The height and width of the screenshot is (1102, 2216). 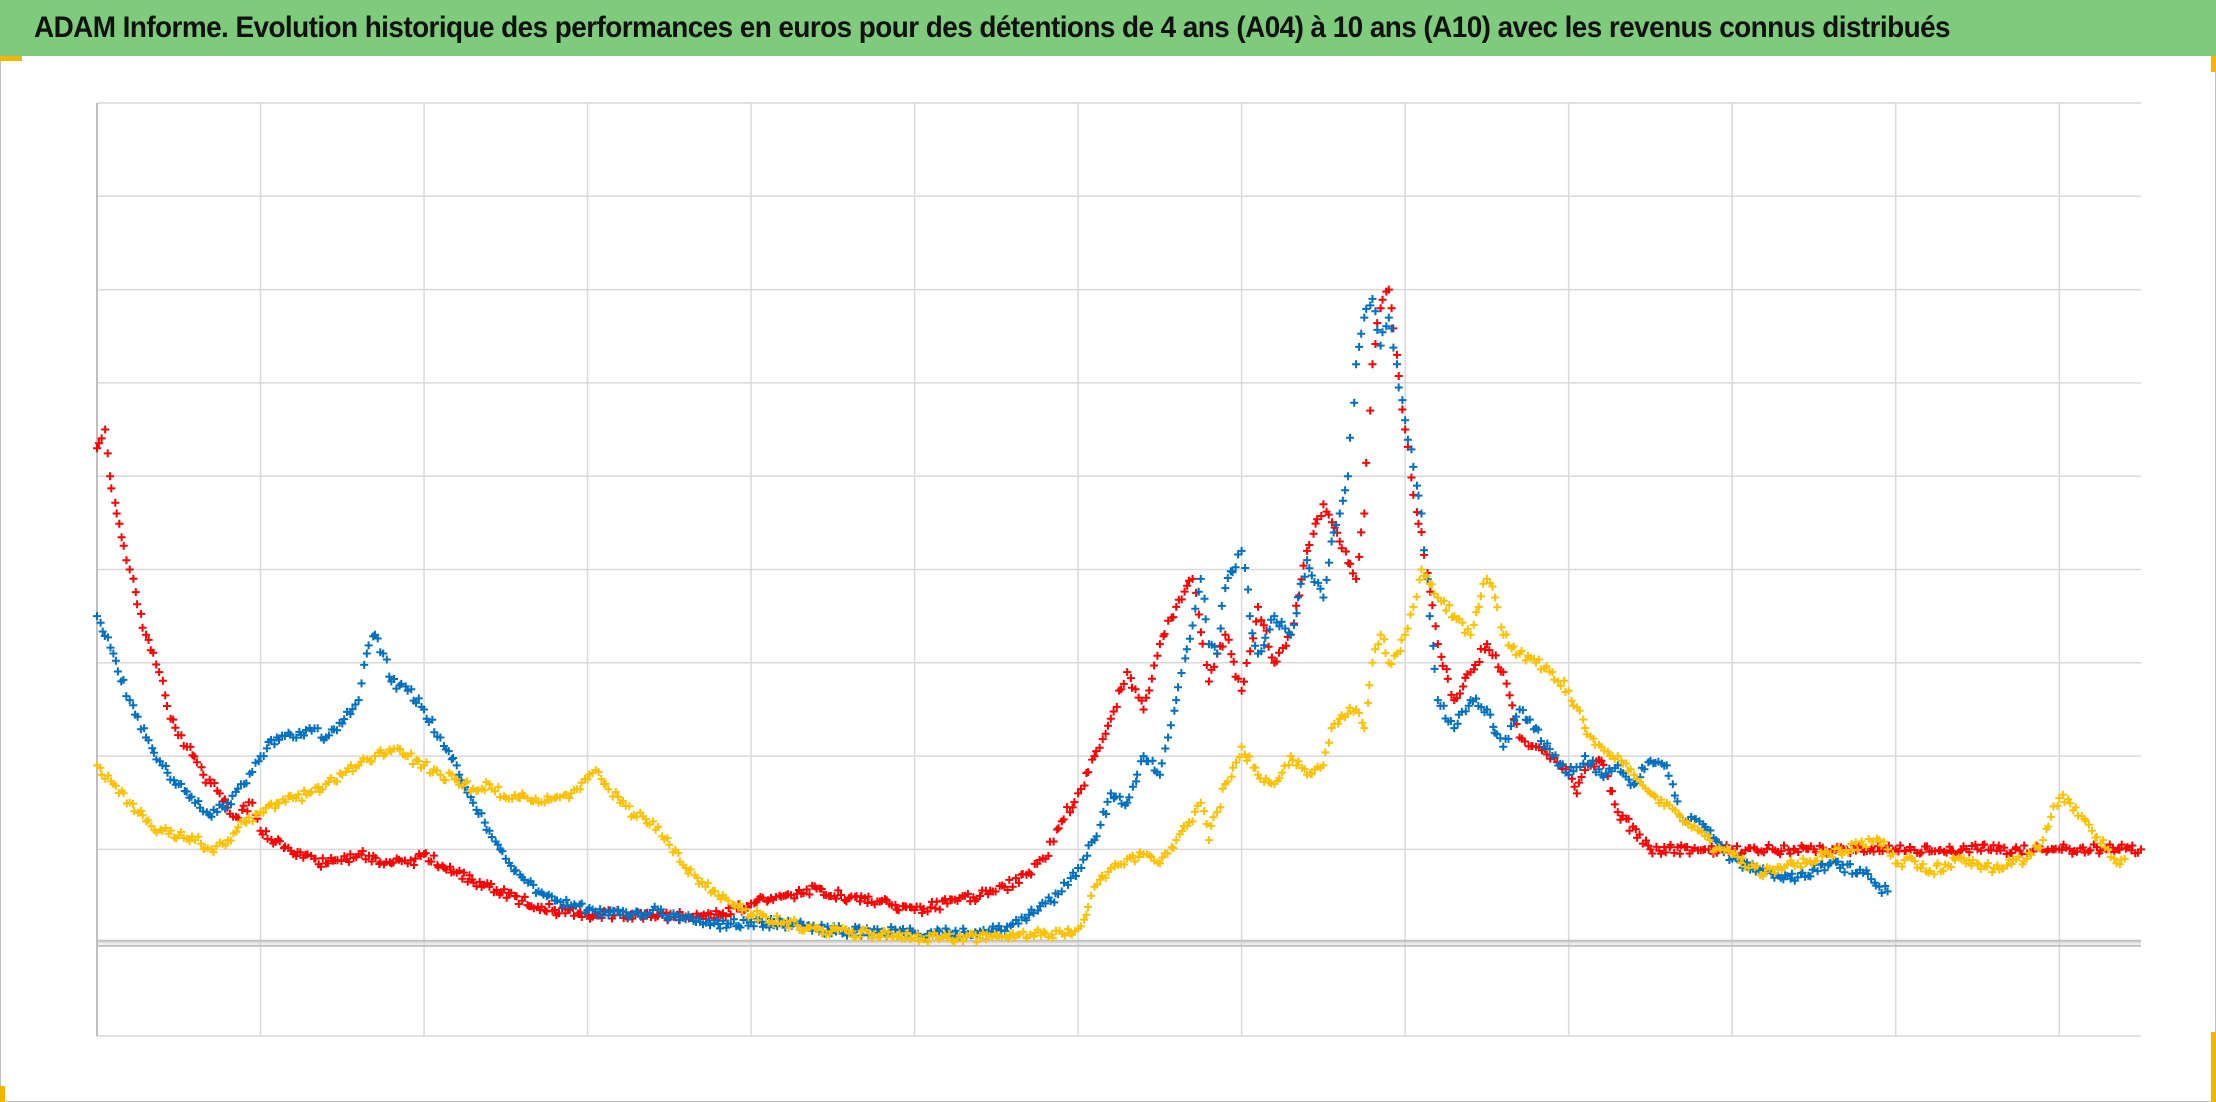 What do you see at coordinates (2213, 1067) in the screenshot?
I see `corner-mark-bottom-right` at bounding box center [2213, 1067].